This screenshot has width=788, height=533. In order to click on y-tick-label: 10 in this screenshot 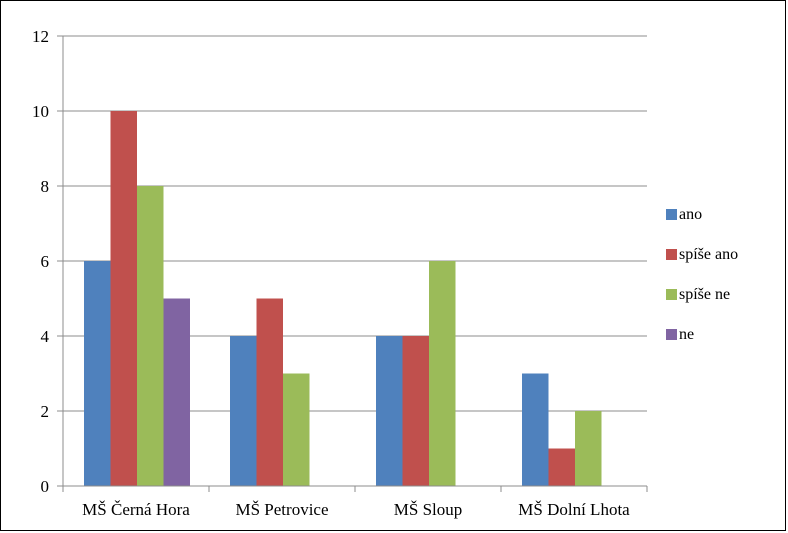, I will do `click(40, 111)`.